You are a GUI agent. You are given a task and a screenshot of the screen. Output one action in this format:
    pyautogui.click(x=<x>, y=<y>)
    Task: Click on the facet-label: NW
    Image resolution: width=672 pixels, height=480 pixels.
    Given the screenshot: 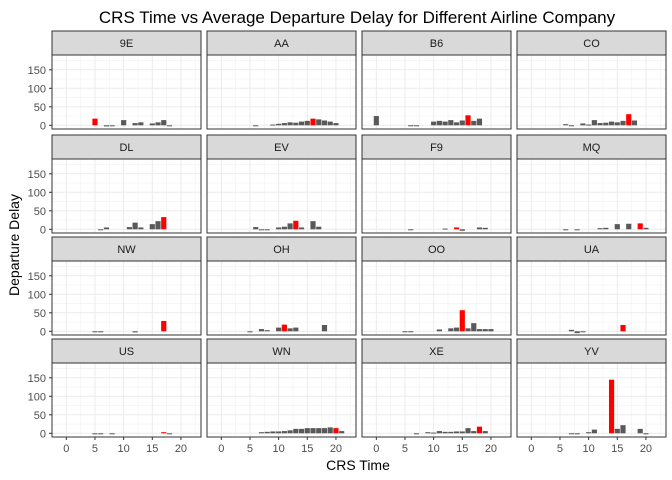 What is the action you would take?
    pyautogui.click(x=126, y=250)
    